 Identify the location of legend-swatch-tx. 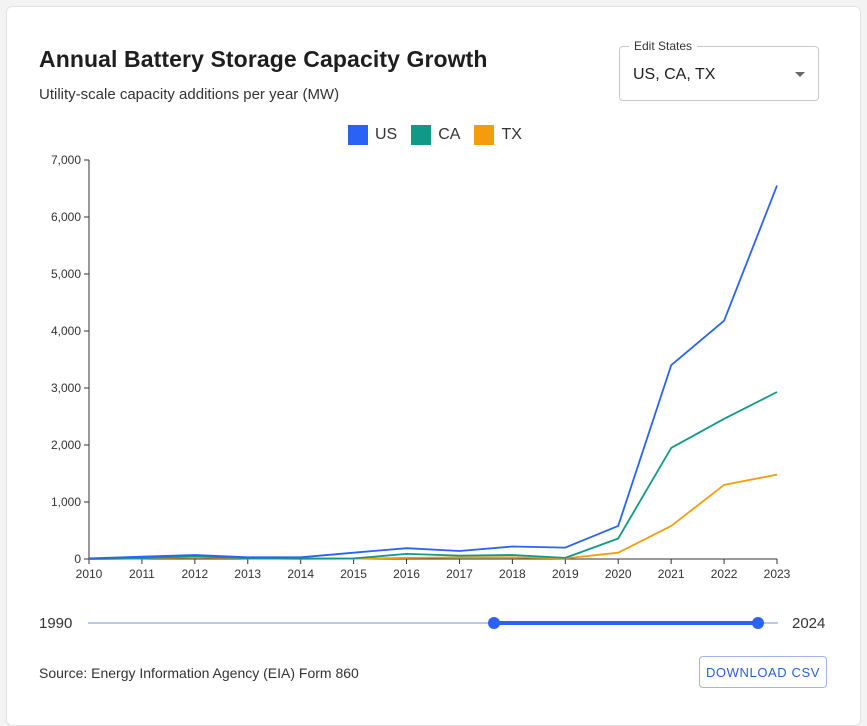
(484, 135).